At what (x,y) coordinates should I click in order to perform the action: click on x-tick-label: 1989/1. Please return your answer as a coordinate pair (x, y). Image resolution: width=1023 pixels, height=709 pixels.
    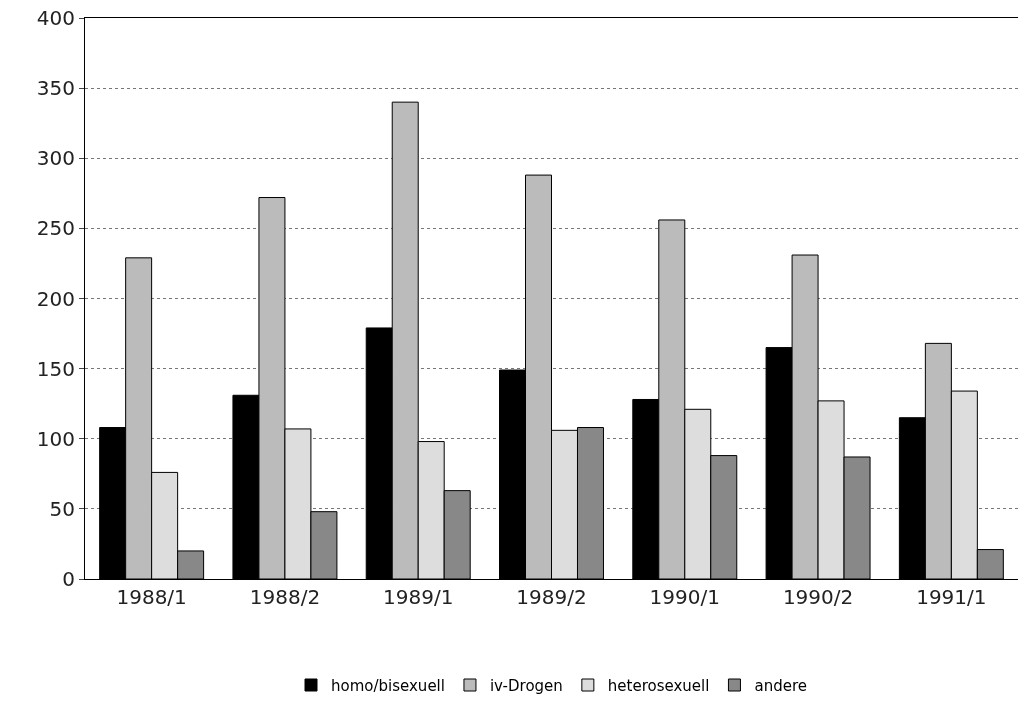
    Looking at the image, I should click on (418, 597).